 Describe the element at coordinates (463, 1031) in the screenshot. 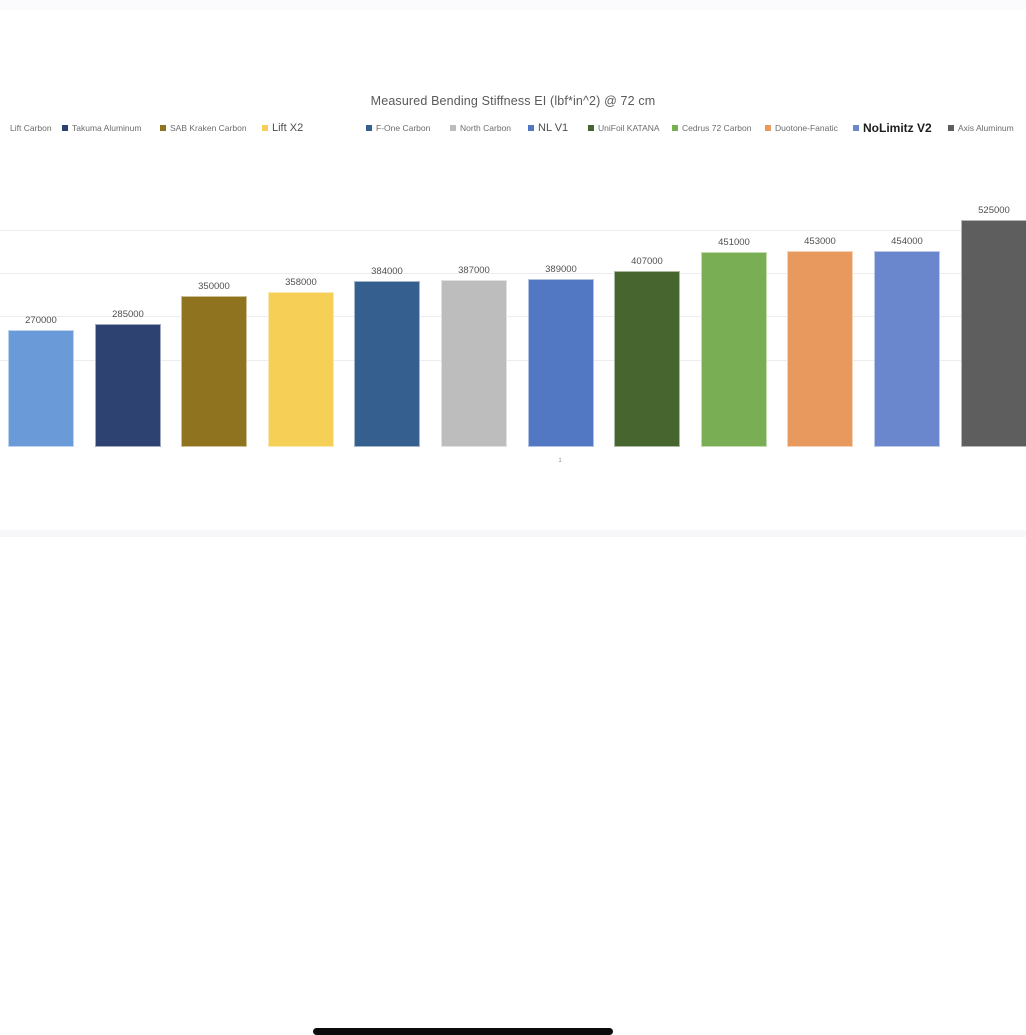

I see `horizontal-scrollbar-thumb` at that location.